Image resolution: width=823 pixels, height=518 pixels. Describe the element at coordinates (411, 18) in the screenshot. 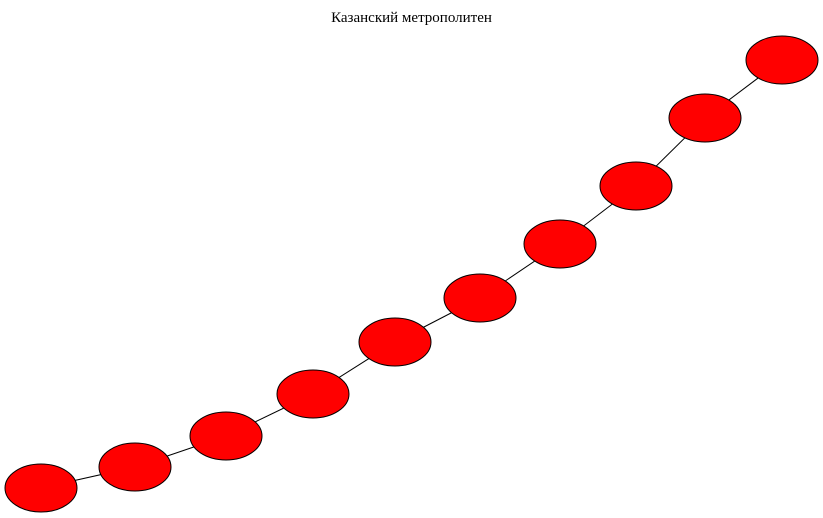

I see `diagram-title: Казанский метрополитен` at that location.